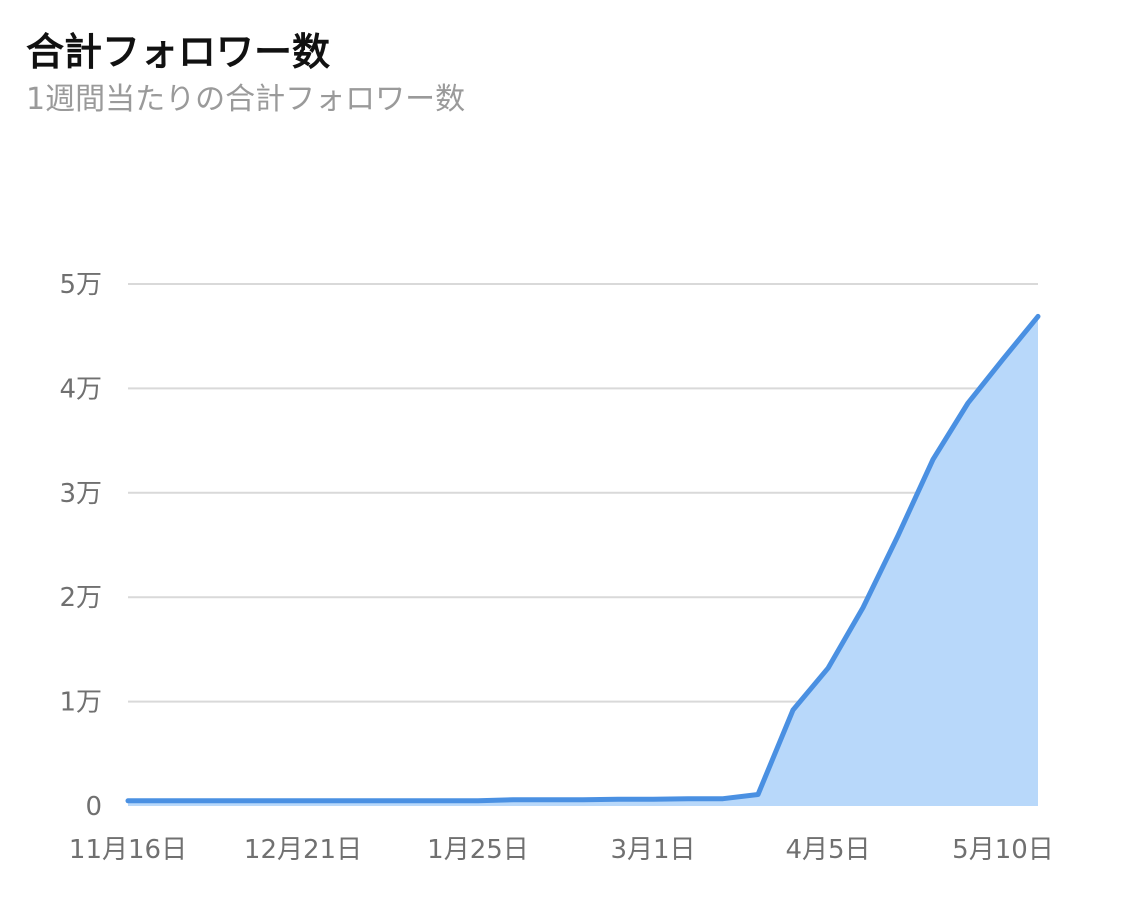  What do you see at coordinates (561, 850) in the screenshot?
I see `x-axis-ticks: 11月16日 12月21日 1月25日 3月1日 4月5日 5月10日` at bounding box center [561, 850].